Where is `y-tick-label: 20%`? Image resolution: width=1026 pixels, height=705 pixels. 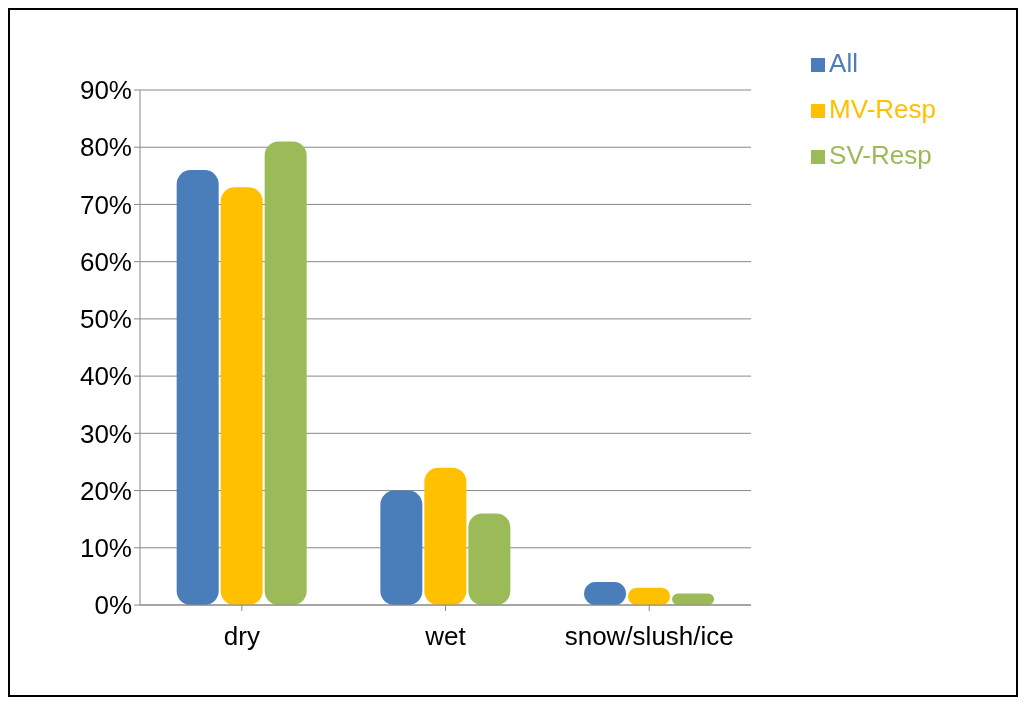
y-tick-label: 20% is located at coordinates (105, 490).